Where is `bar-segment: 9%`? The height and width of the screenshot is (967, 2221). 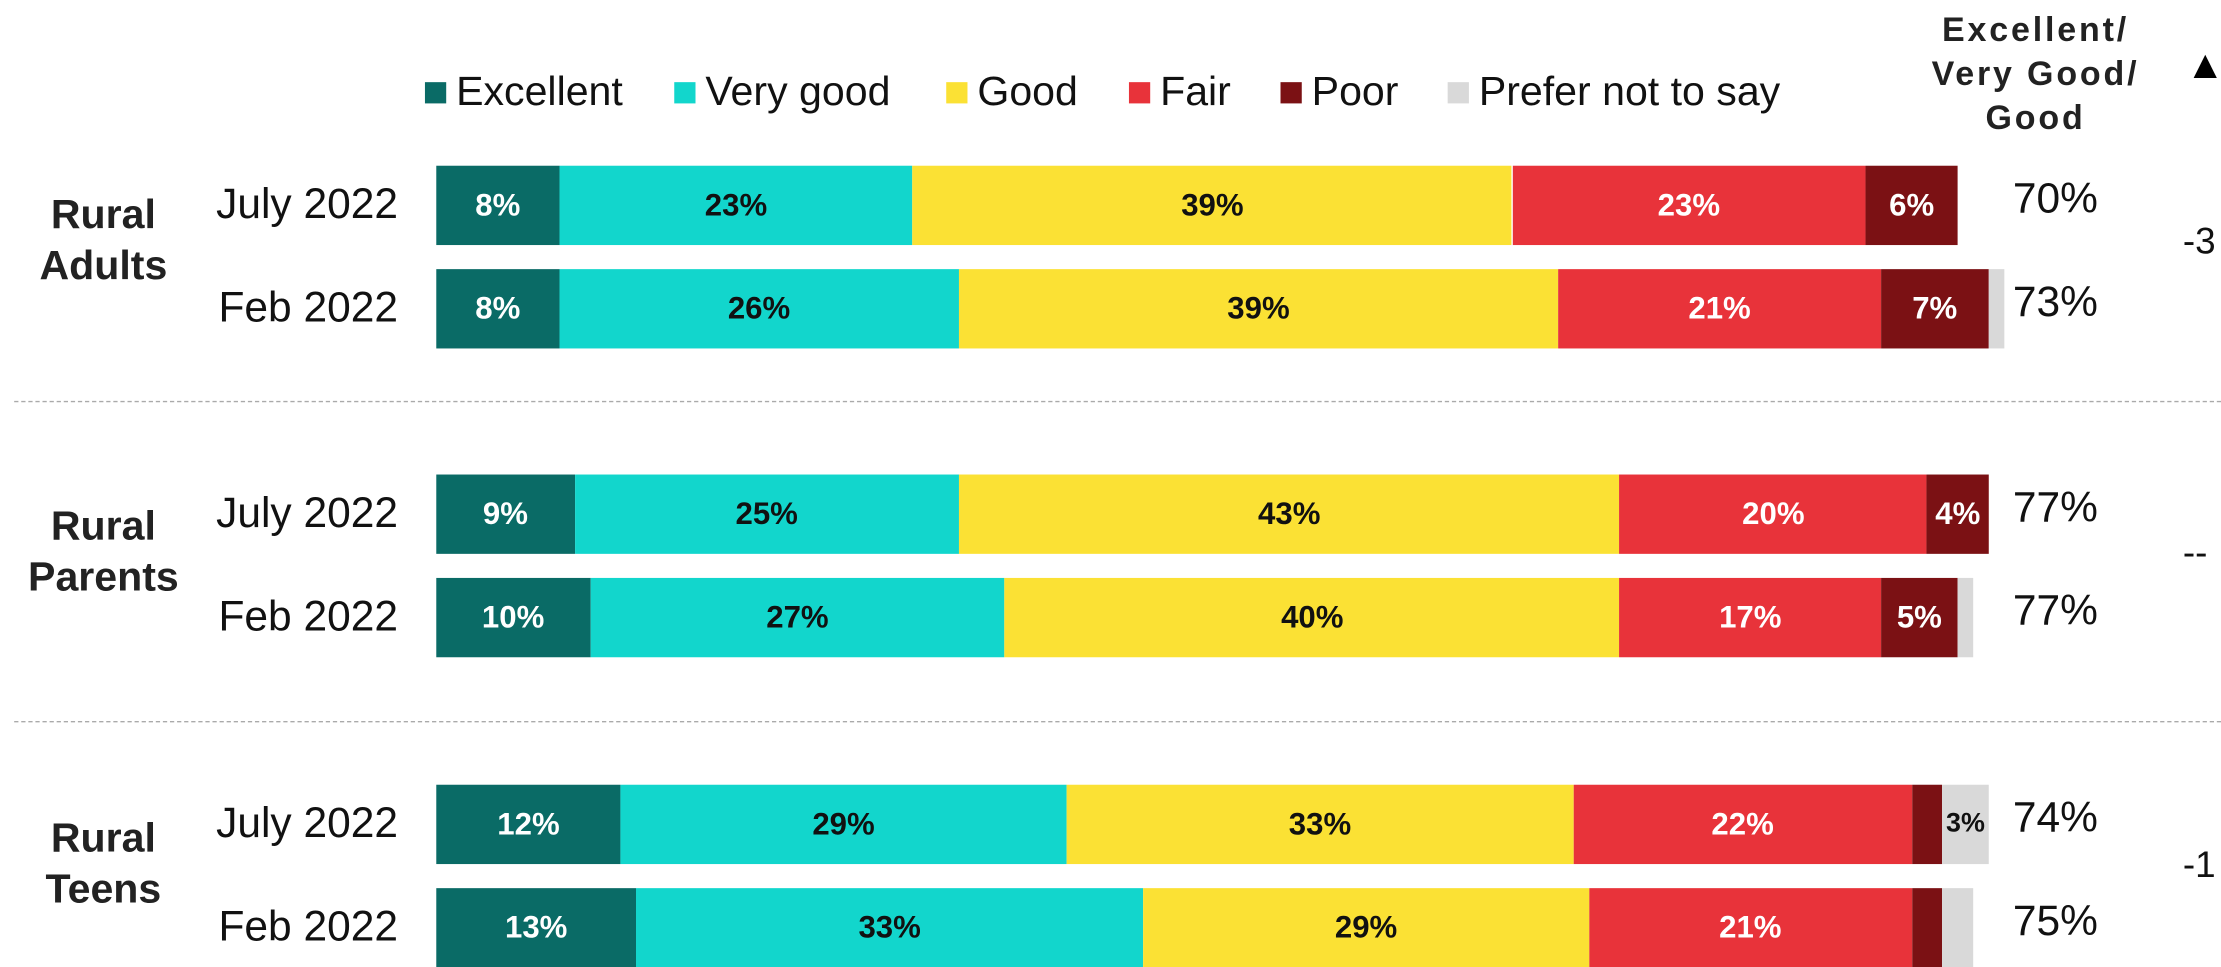
bar-segment: 9% is located at coordinates (505, 514).